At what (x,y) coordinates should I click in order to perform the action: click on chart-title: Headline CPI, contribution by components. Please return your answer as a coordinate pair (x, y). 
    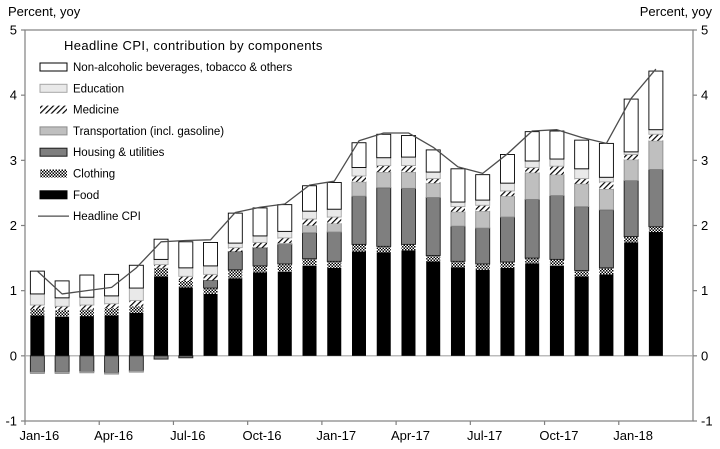
    Looking at the image, I should click on (193, 45).